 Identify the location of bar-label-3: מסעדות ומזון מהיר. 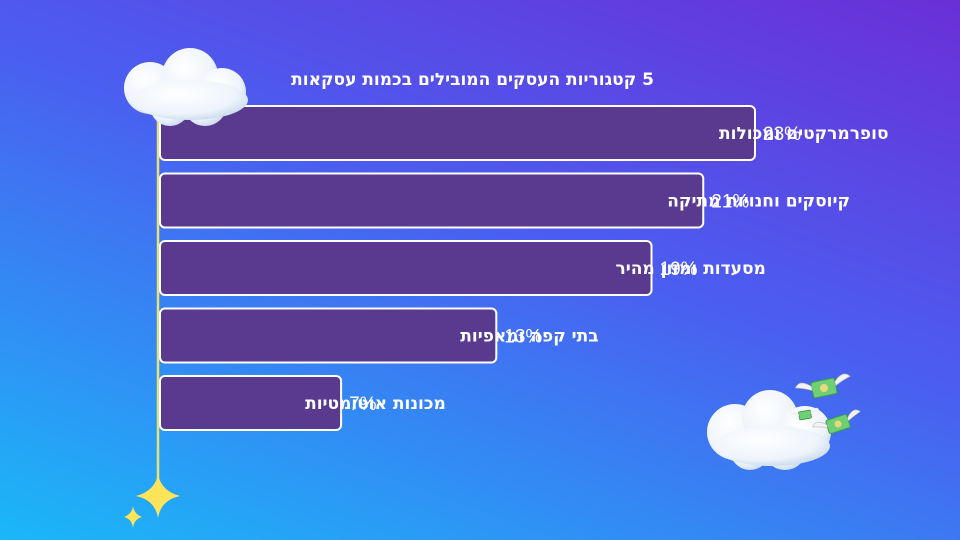
(691, 269).